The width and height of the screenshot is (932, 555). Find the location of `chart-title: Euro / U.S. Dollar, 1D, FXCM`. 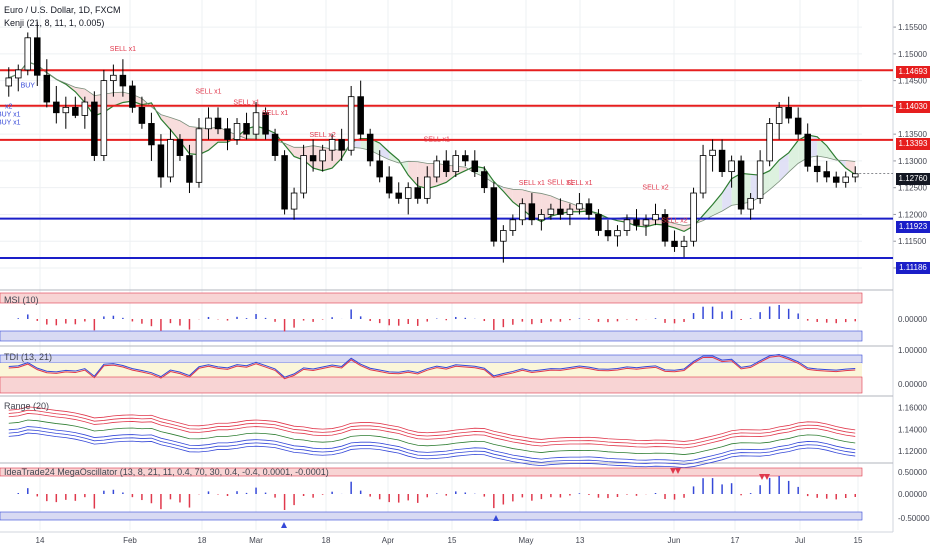

chart-title: Euro / U.S. Dollar, 1D, FXCM is located at coordinates (62, 10).